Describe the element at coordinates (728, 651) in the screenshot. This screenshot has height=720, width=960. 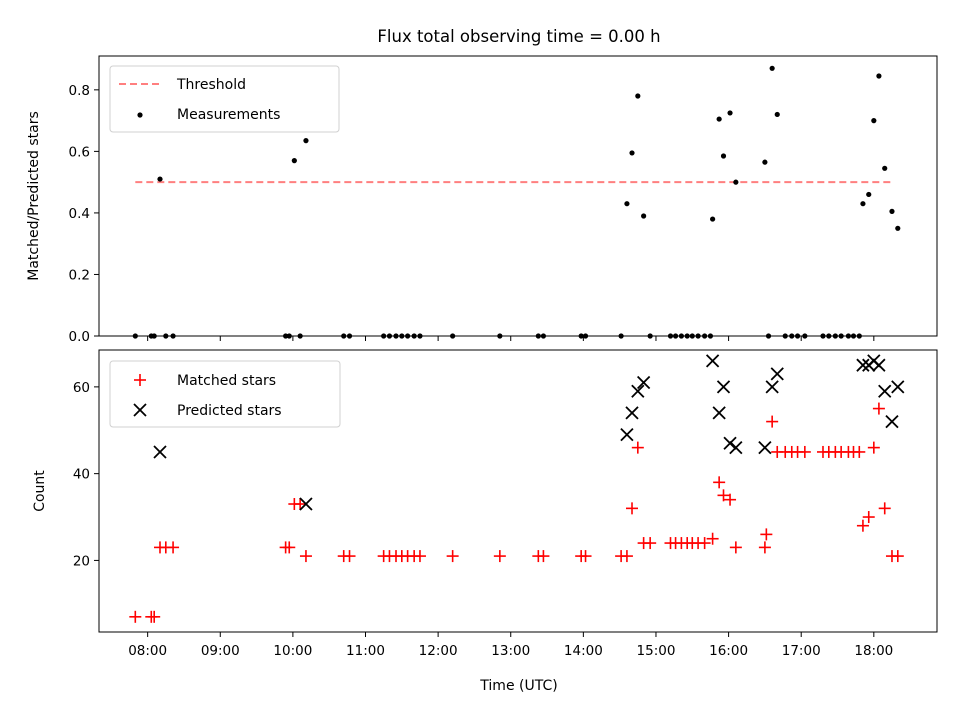
I see `x-tick-label: 16:00` at that location.